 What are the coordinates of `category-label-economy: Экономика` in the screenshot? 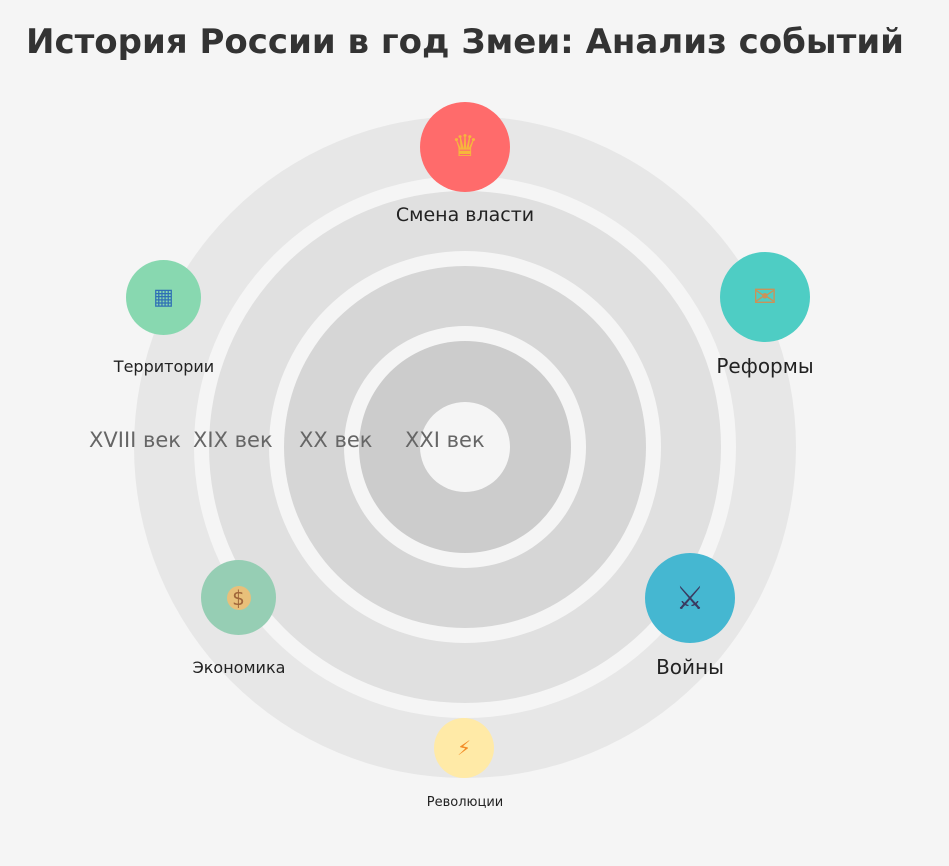 It's located at (239, 667).